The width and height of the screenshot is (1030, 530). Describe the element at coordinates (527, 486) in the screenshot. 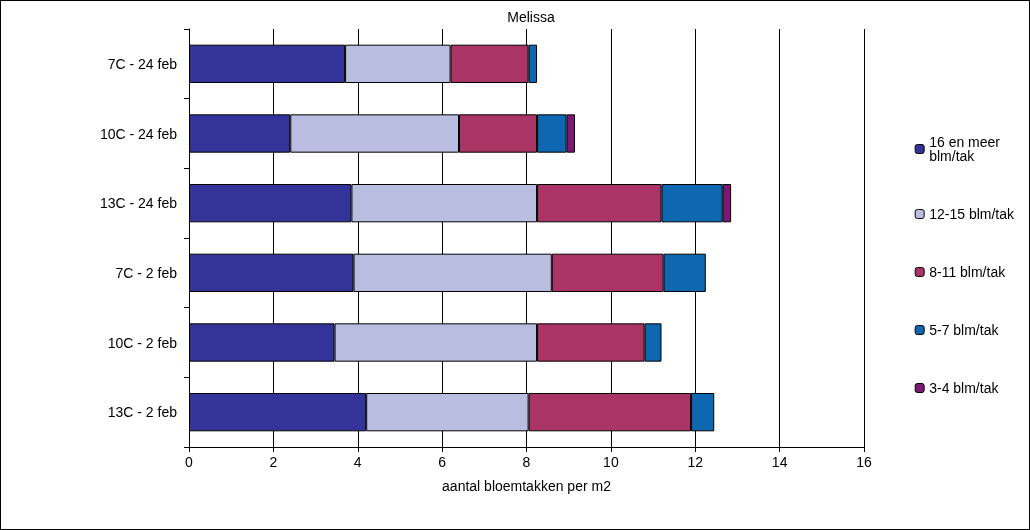

I see `x-axis-title: aantal bloemtakken per m2` at that location.